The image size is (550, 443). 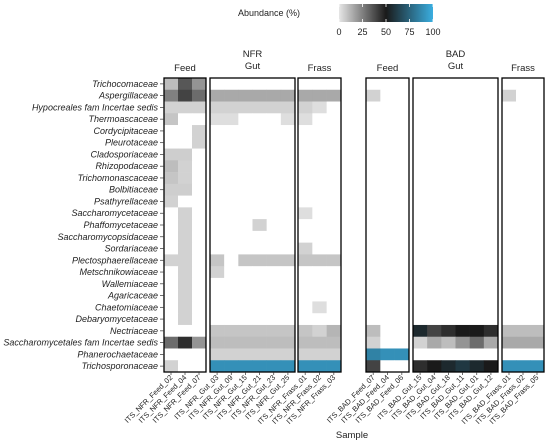 I want to click on y-tick-label: Phaffomycetaceae, so click(x=120, y=225).